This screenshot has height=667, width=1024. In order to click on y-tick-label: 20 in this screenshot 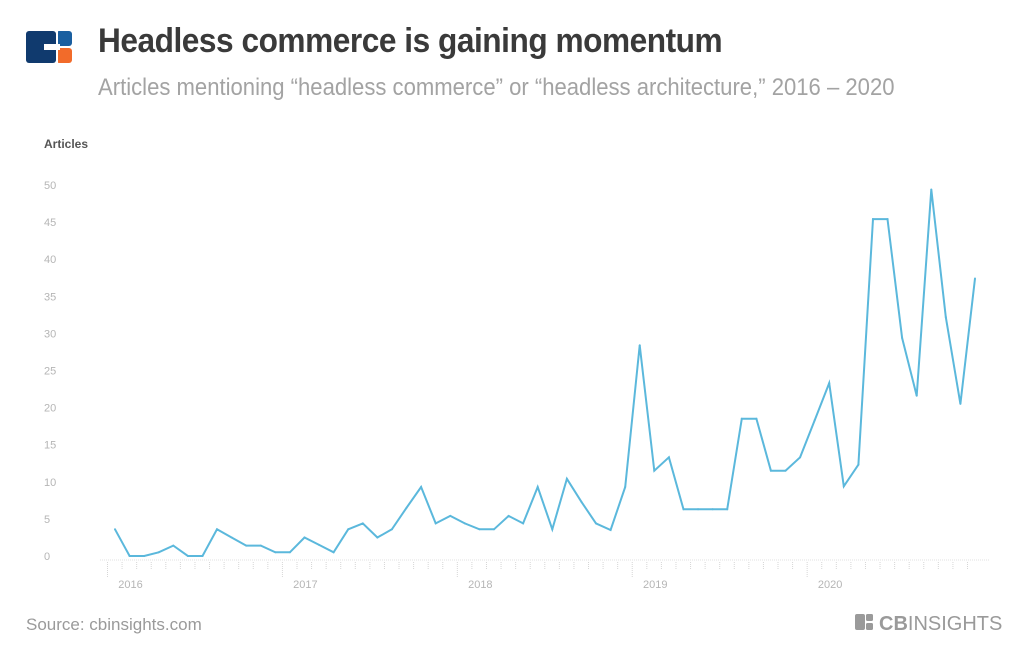, I will do `click(50, 409)`.